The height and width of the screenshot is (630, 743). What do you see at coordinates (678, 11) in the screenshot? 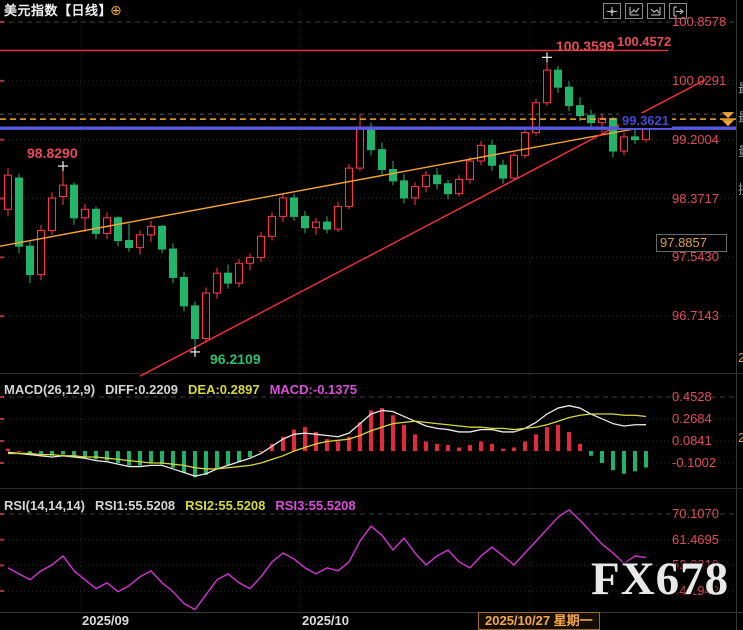
I see `collapse-panel-icon` at bounding box center [678, 11].